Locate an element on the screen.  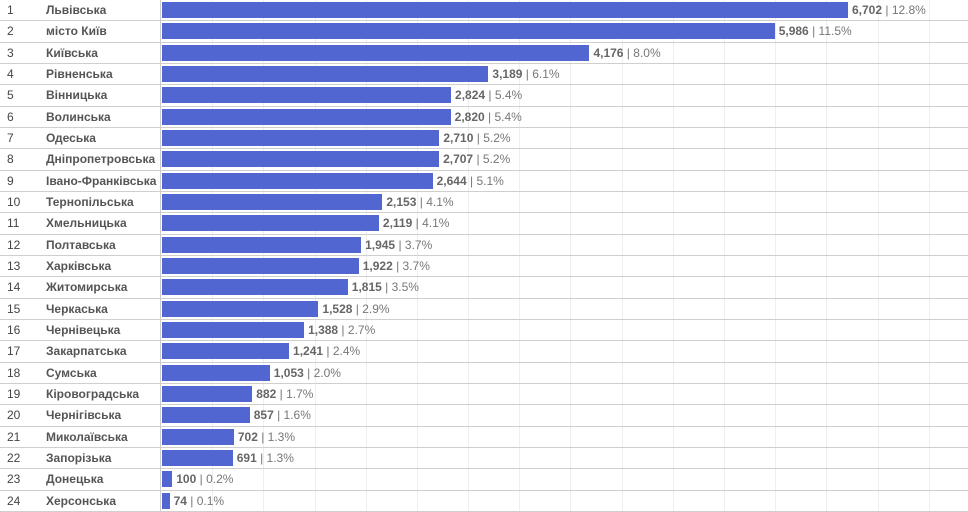
bar-cell: 2,824 | 5.4% is located at coordinates (564, 95).